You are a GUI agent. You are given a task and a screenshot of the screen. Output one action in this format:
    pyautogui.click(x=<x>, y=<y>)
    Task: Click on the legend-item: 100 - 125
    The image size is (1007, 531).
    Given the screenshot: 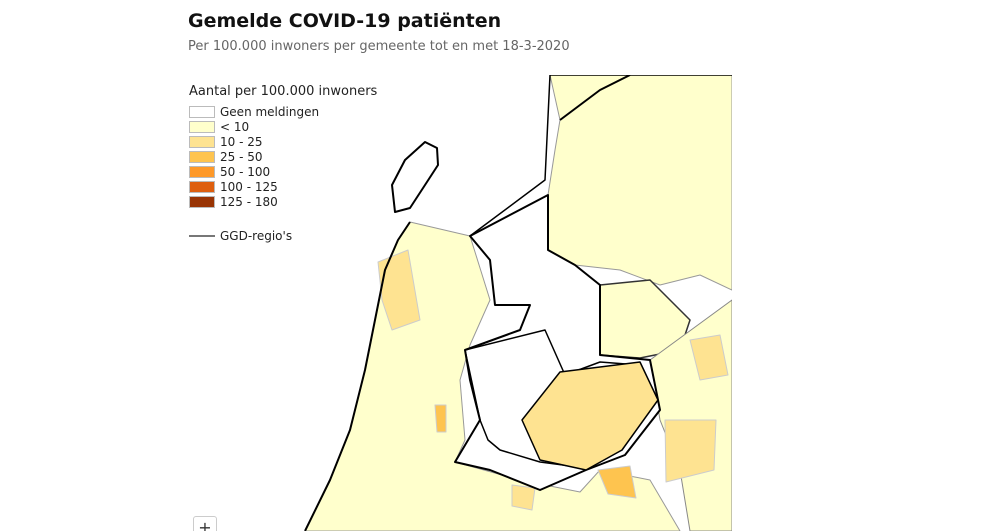 What is the action you would take?
    pyautogui.click(x=283, y=186)
    